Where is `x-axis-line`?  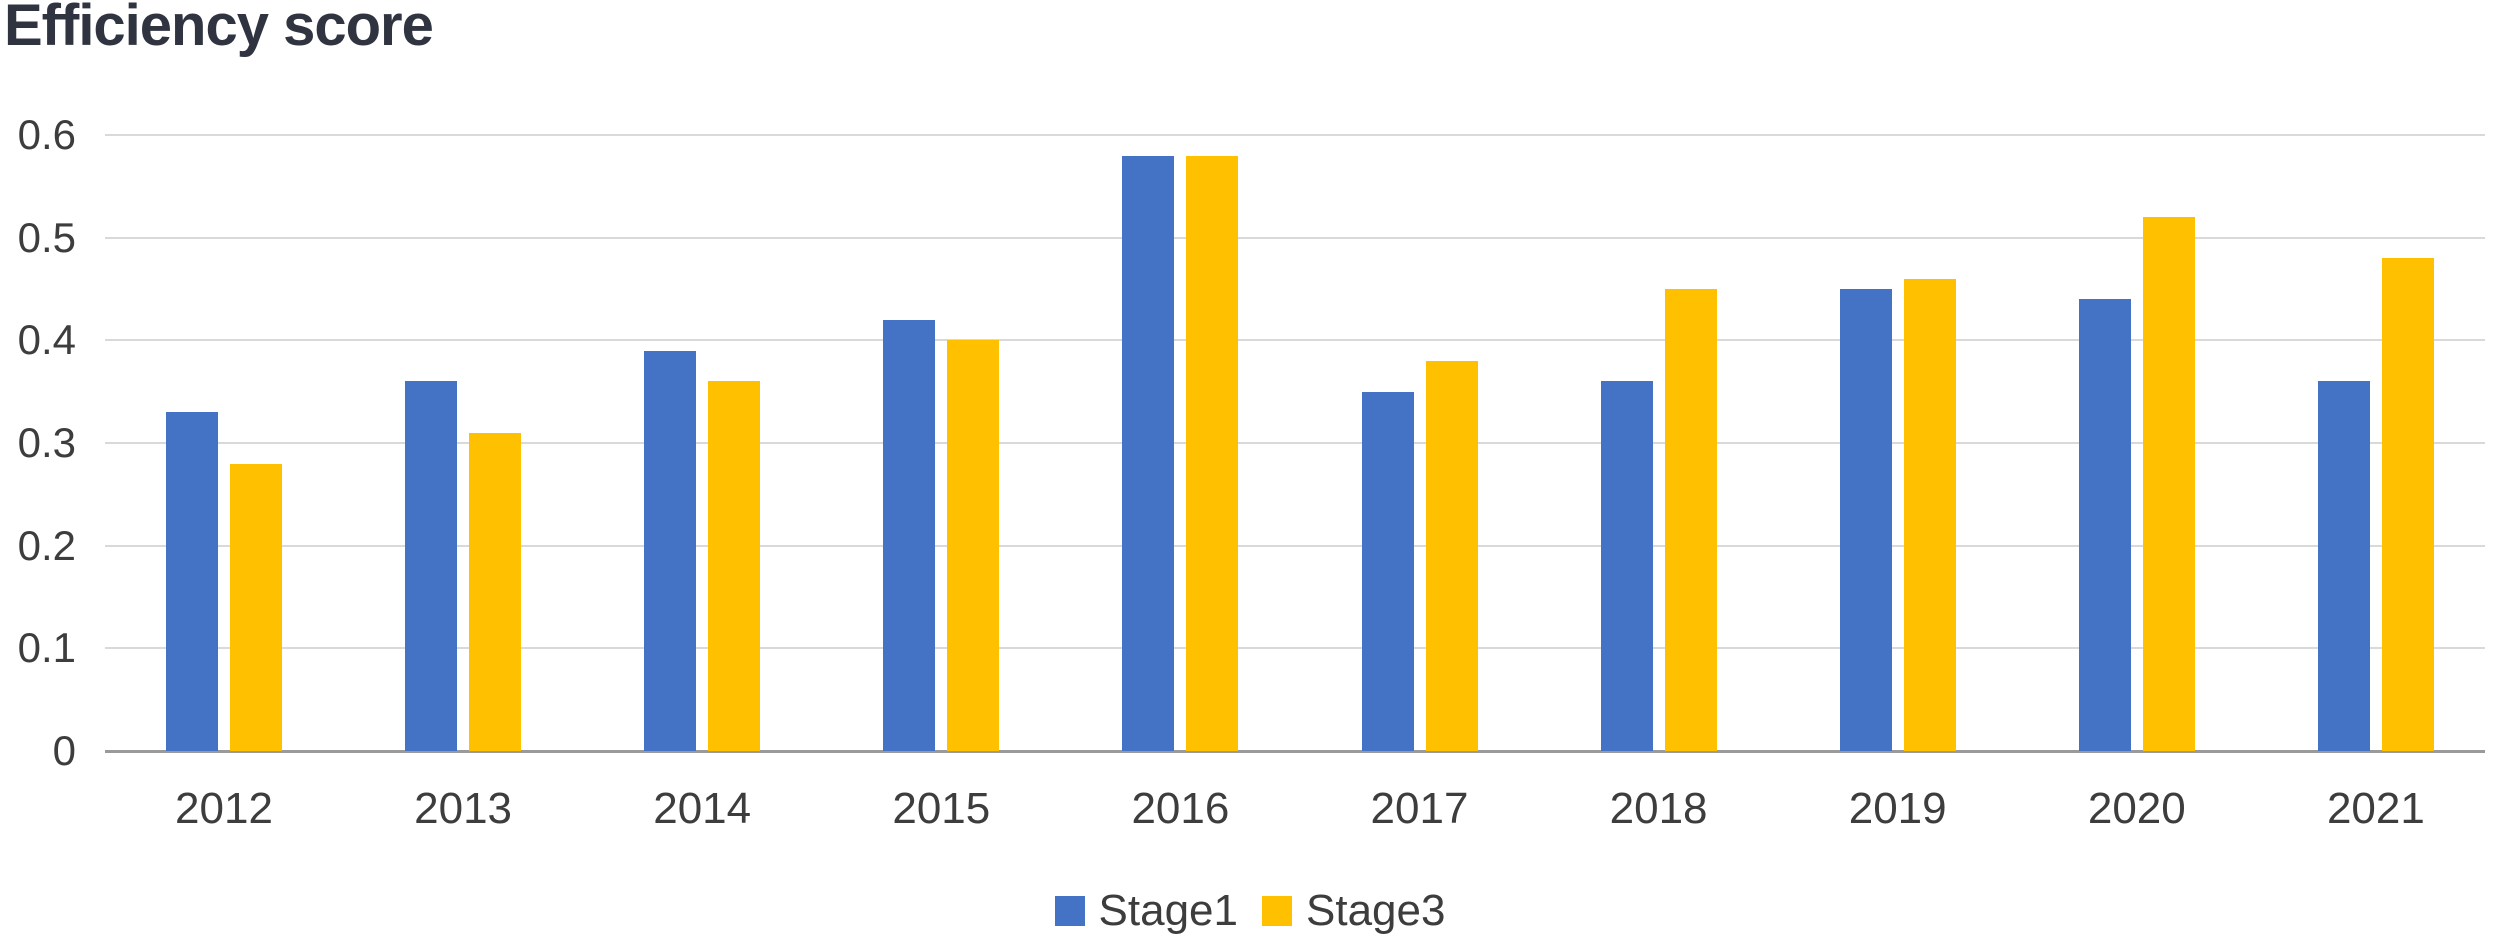 x-axis-line is located at coordinates (1295, 751).